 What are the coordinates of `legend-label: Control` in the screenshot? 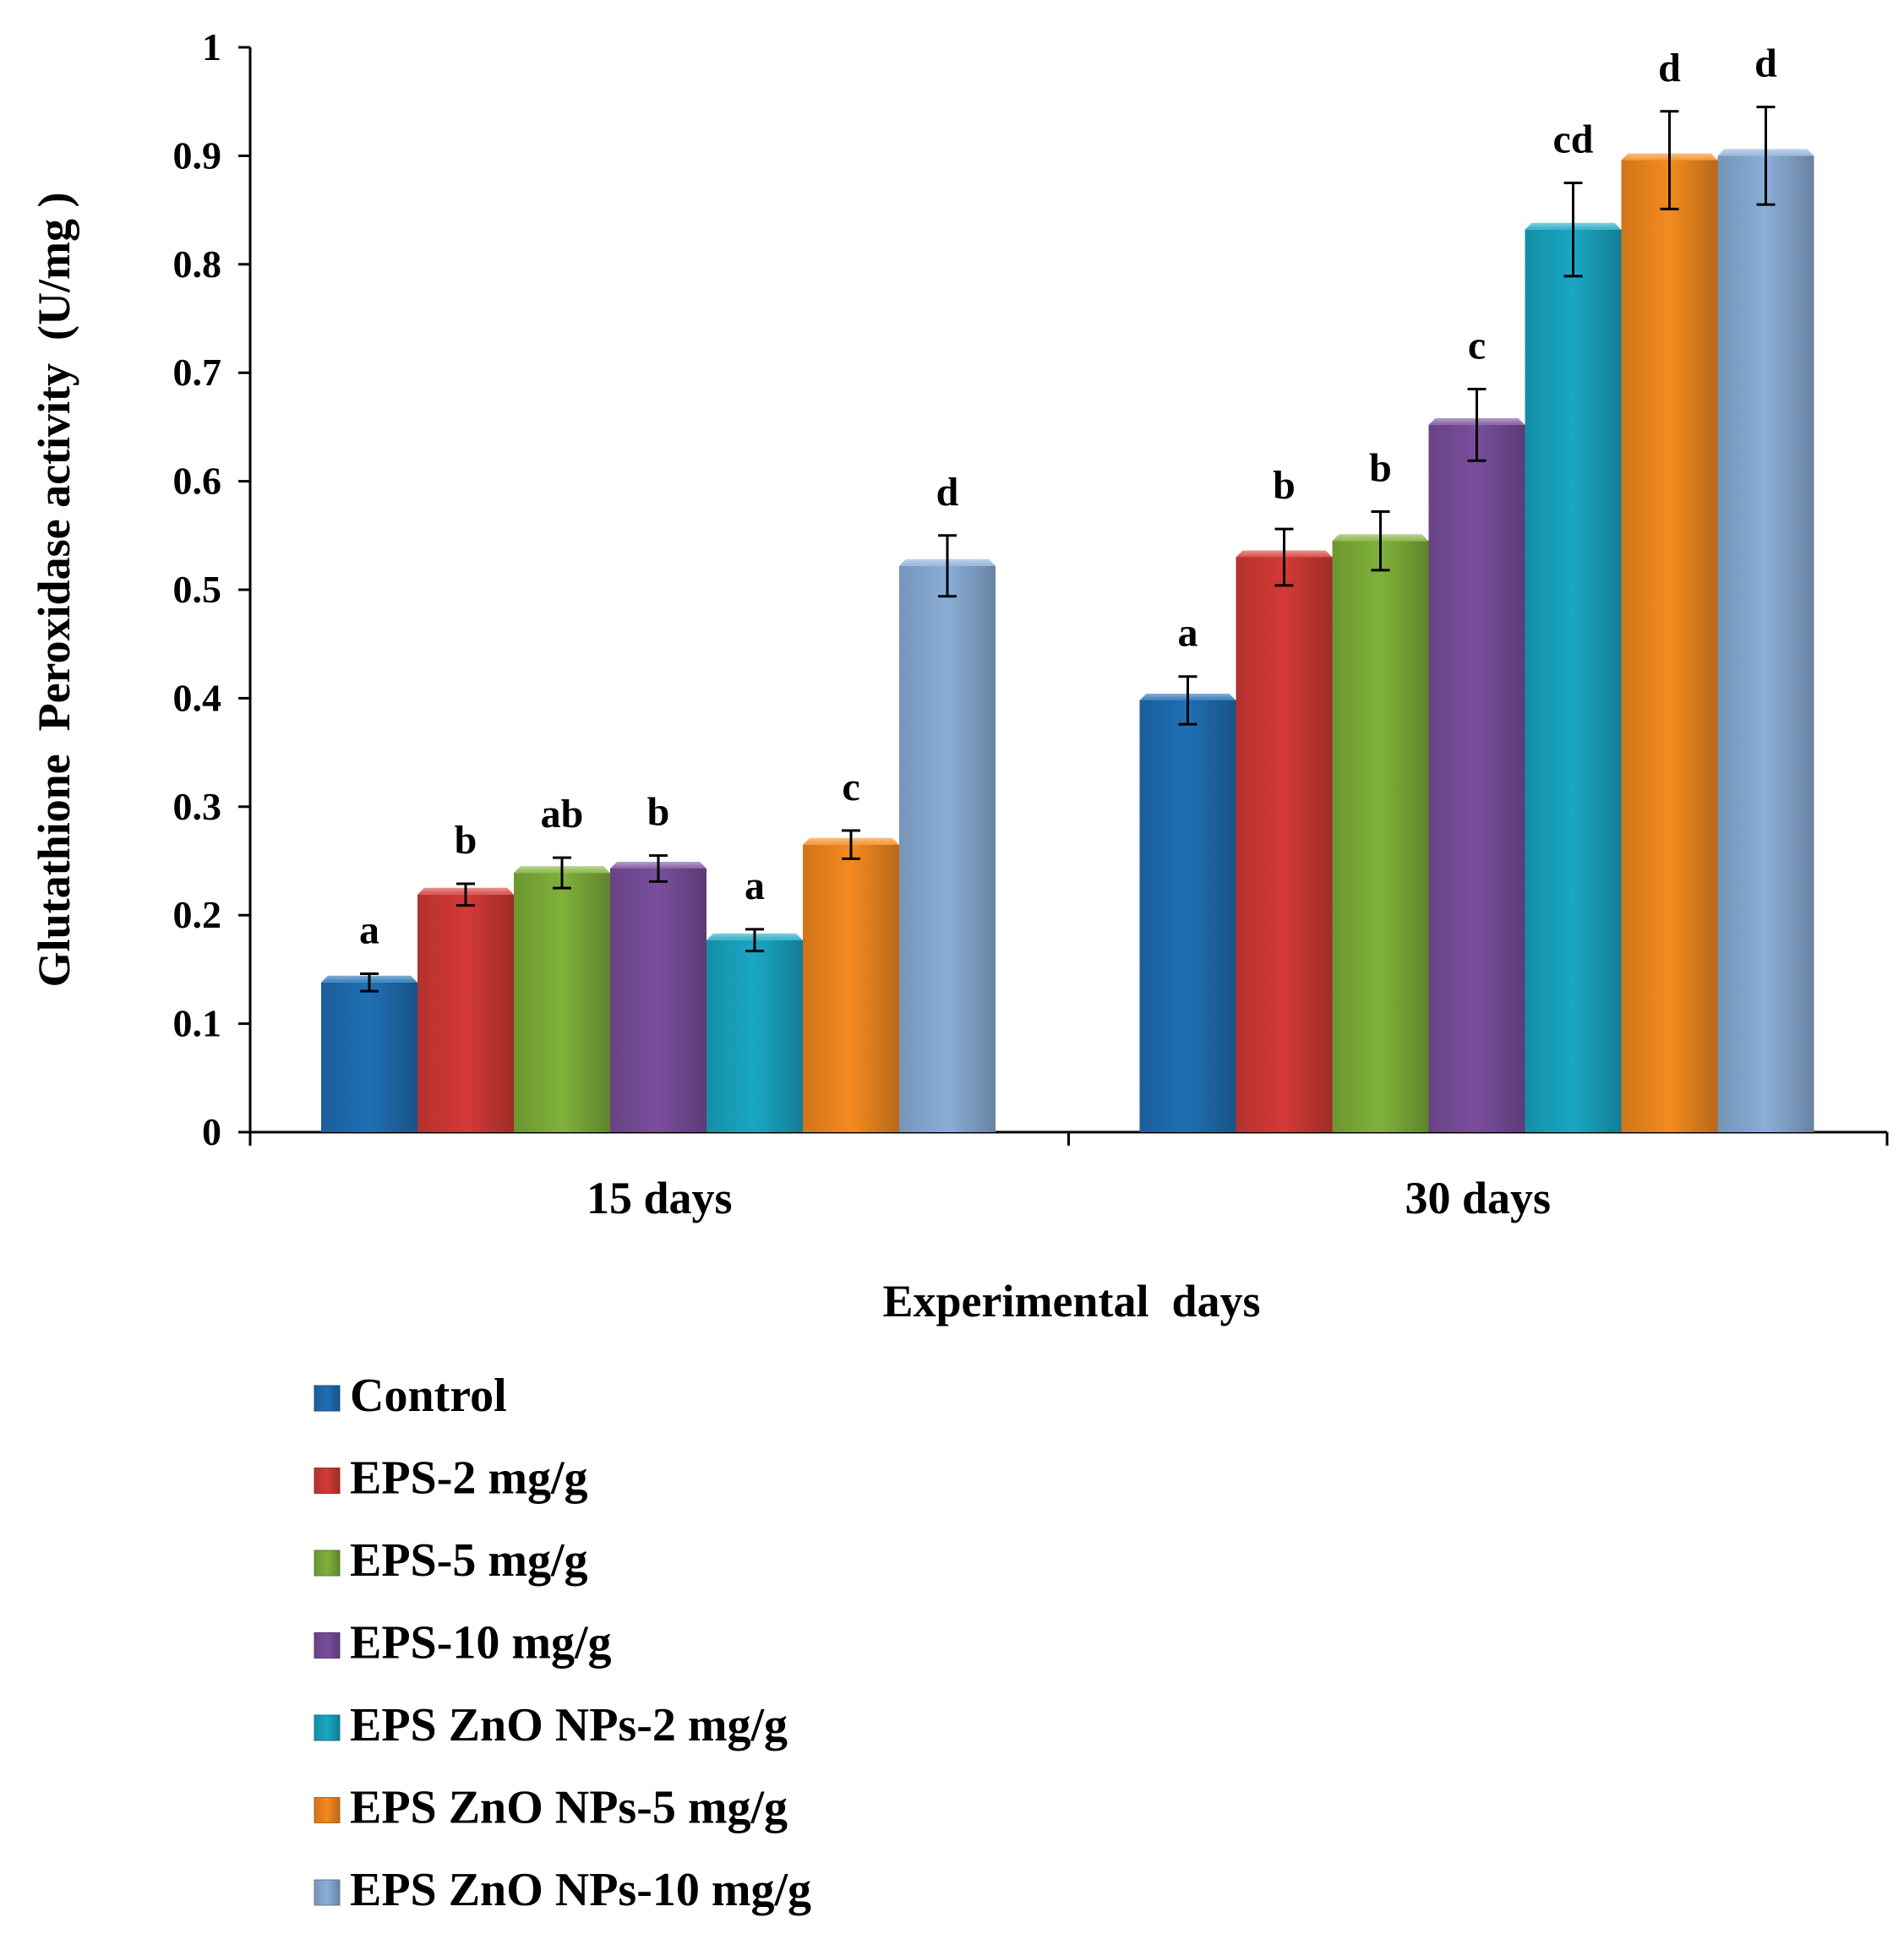 It's located at (428, 1396).